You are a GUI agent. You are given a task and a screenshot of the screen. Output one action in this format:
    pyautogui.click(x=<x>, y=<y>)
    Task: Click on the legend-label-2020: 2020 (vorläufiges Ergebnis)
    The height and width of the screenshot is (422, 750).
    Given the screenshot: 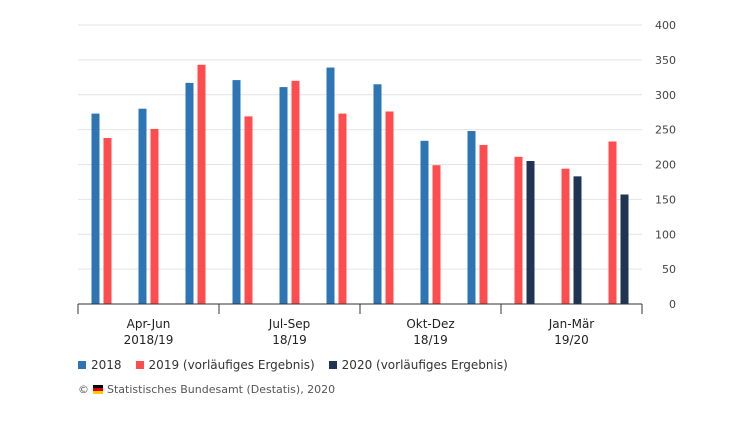 What is the action you would take?
    pyautogui.click(x=424, y=365)
    